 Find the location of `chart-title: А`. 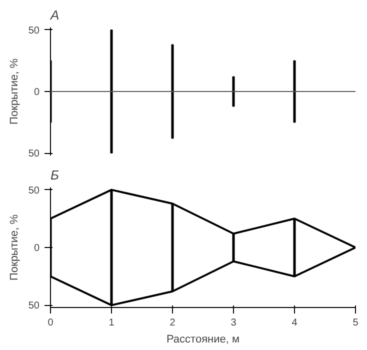

chart-title: А is located at coordinates (55, 15).